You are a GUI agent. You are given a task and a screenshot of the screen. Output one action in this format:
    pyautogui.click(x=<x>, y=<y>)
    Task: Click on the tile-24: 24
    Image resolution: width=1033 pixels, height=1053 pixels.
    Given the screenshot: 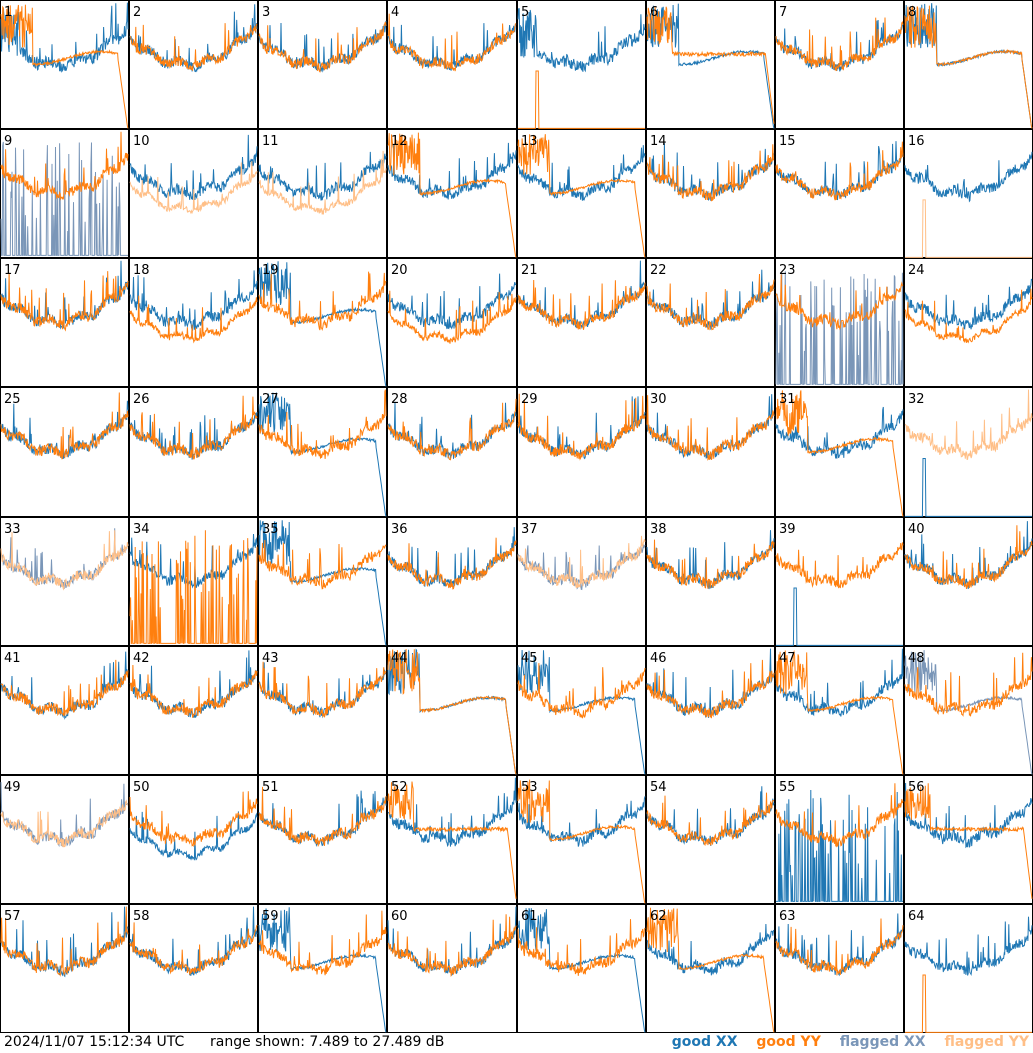 What is the action you would take?
    pyautogui.click(x=968, y=322)
    